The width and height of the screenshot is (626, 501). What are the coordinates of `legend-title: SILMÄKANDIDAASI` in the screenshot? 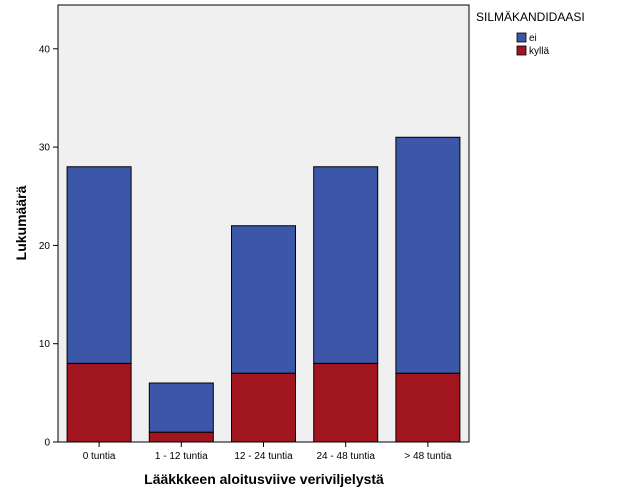 It's located at (530, 17).